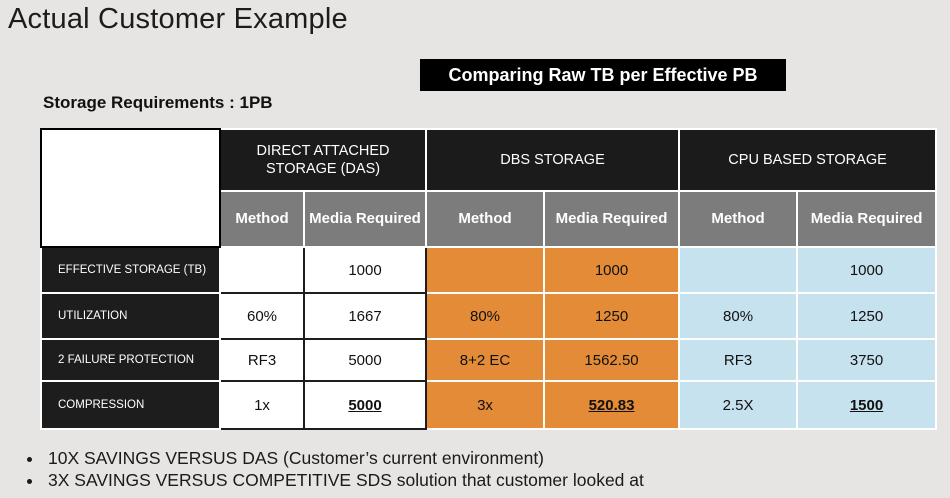  Describe the element at coordinates (130, 405) in the screenshot. I see `row-label: COMPRESSION` at that location.